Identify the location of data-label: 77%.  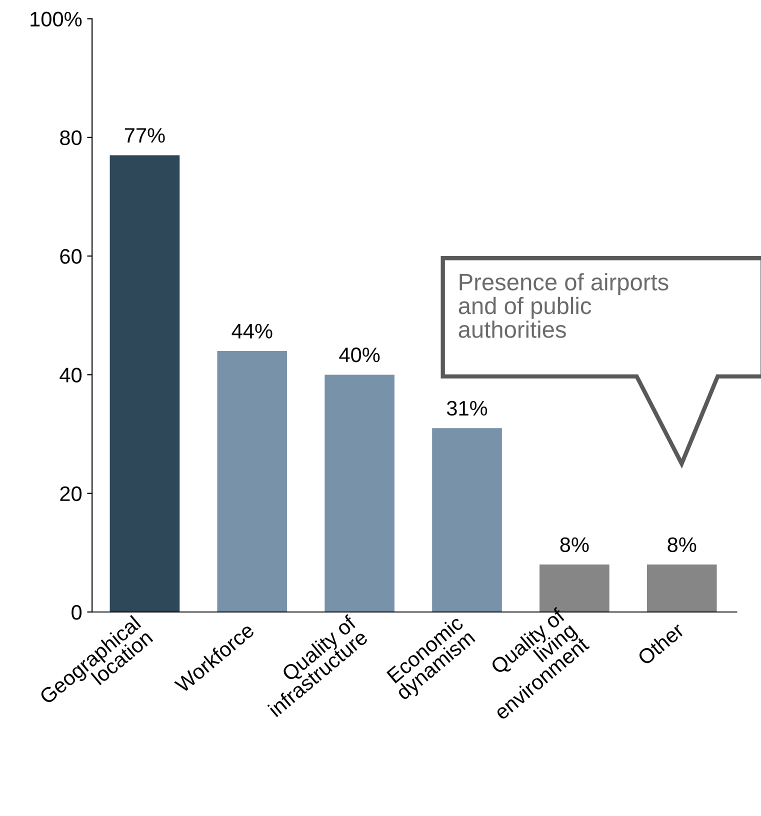
(144, 135).